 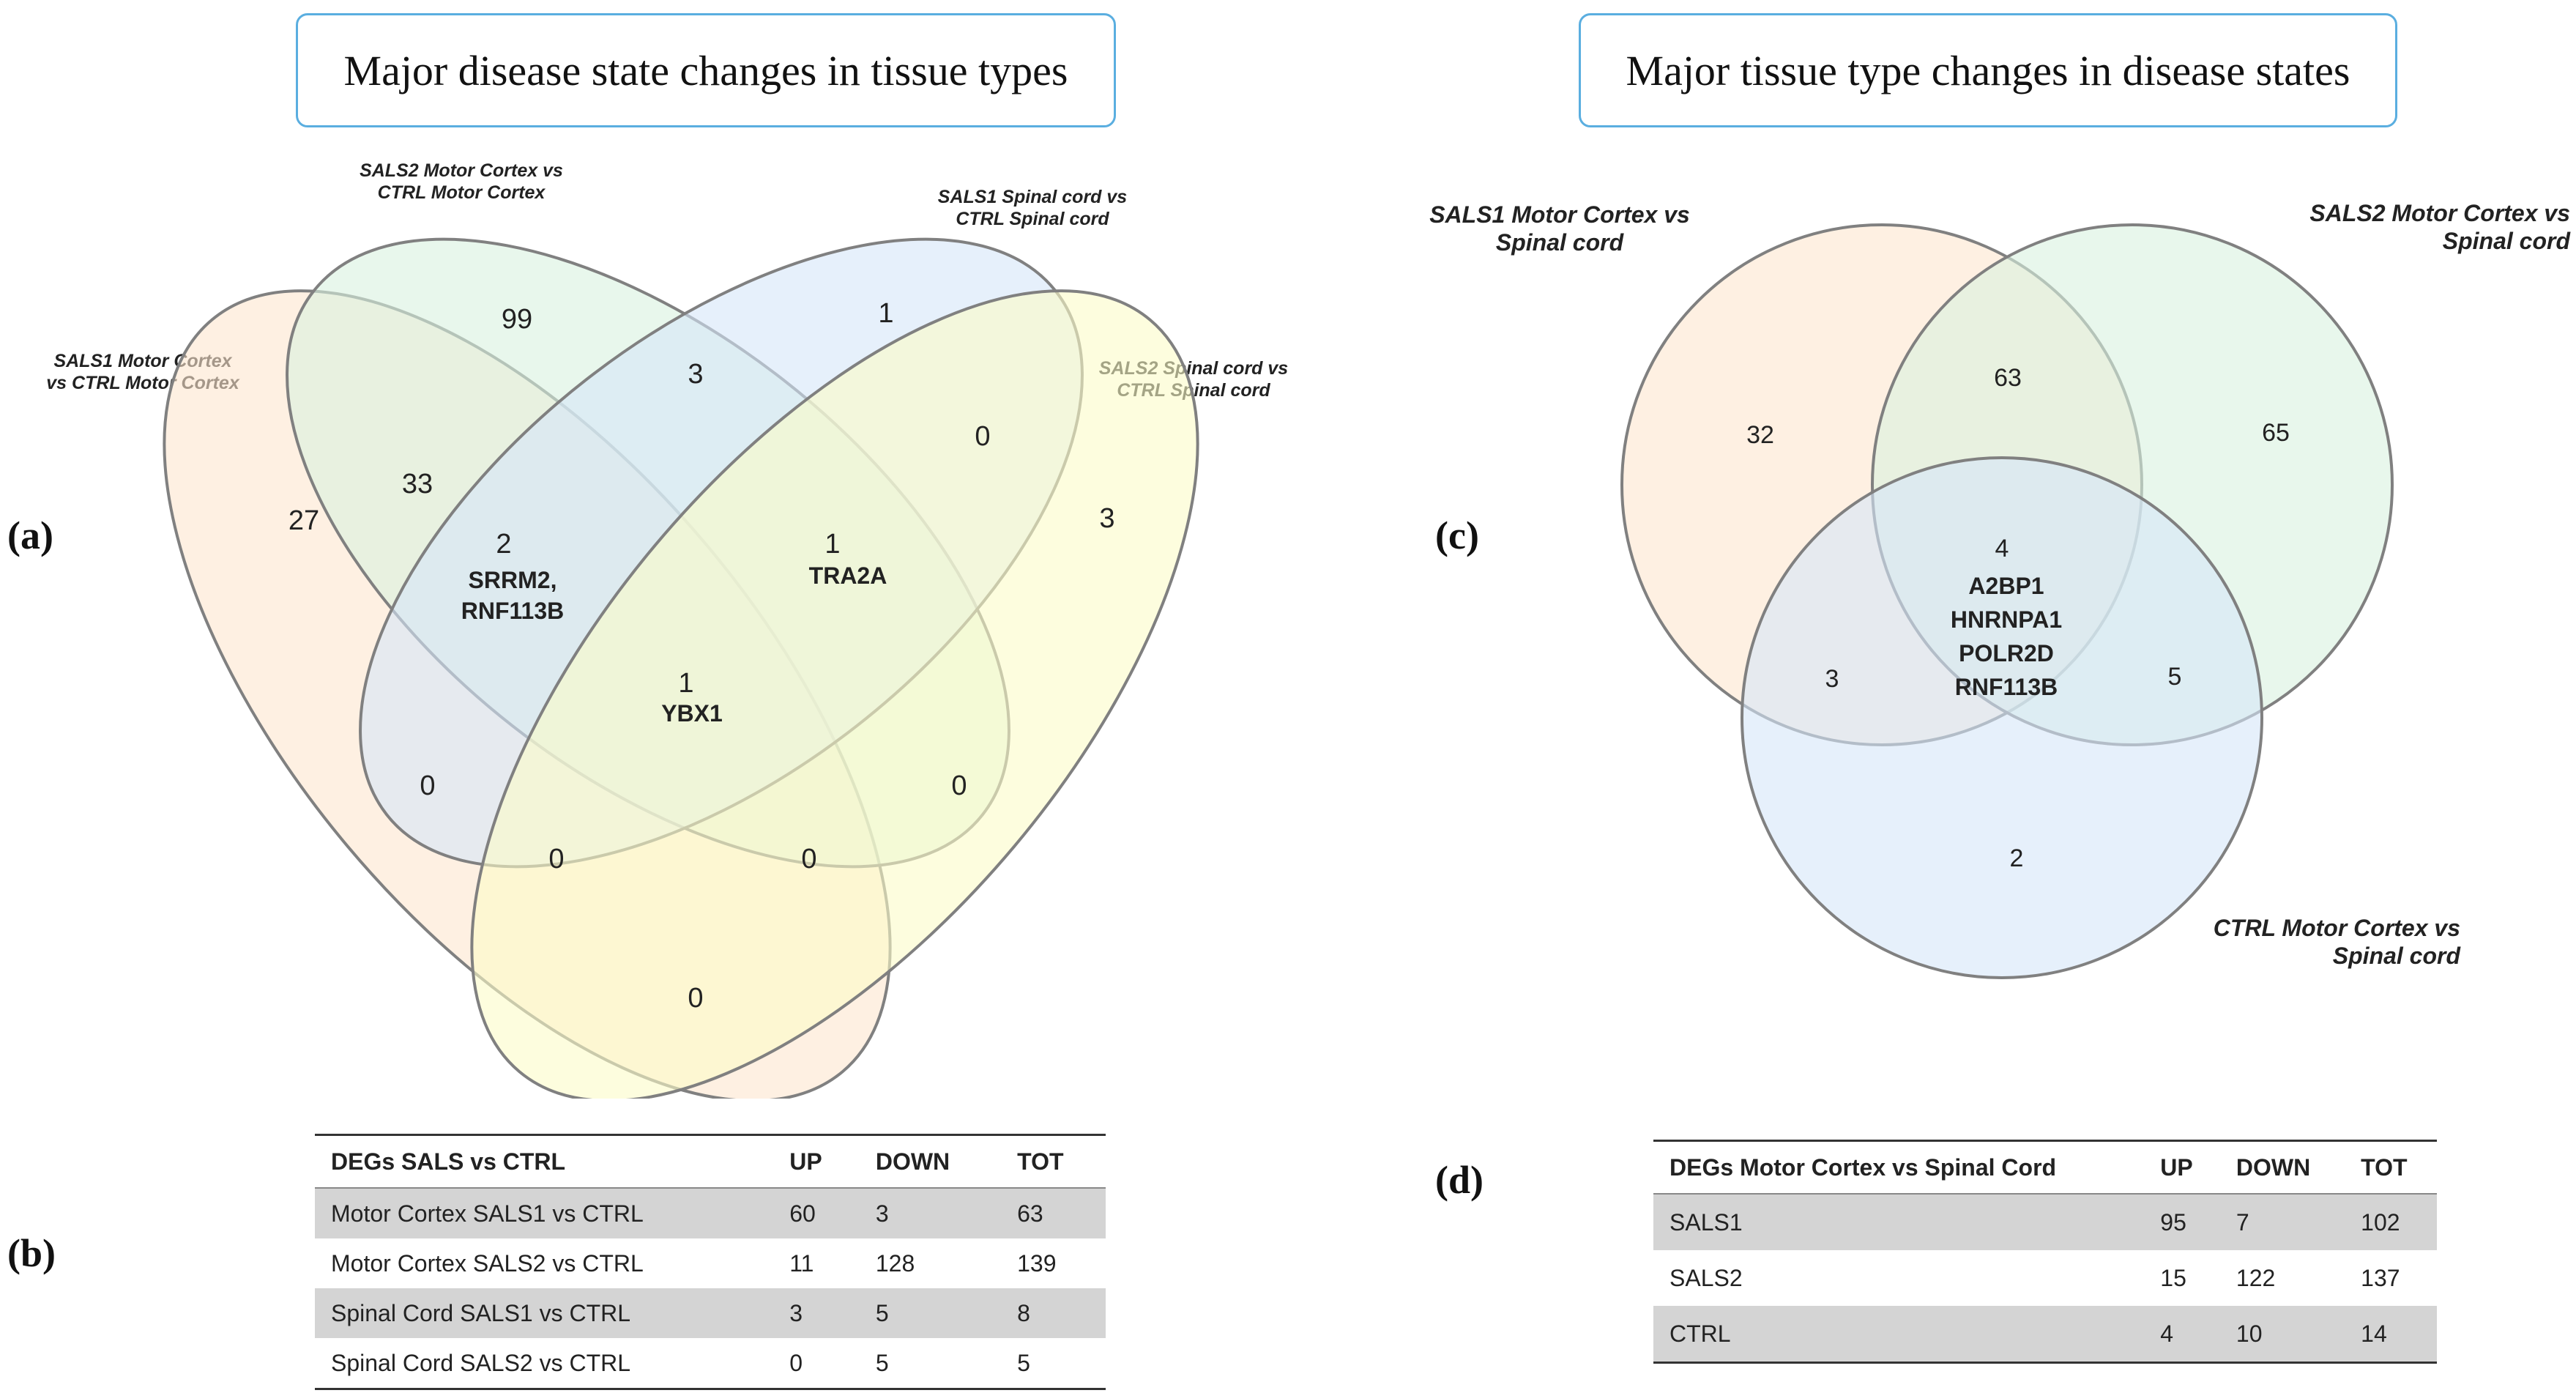 What do you see at coordinates (2017, 858) in the screenshot?
I see `venn3-region-only-ctrl: 2` at bounding box center [2017, 858].